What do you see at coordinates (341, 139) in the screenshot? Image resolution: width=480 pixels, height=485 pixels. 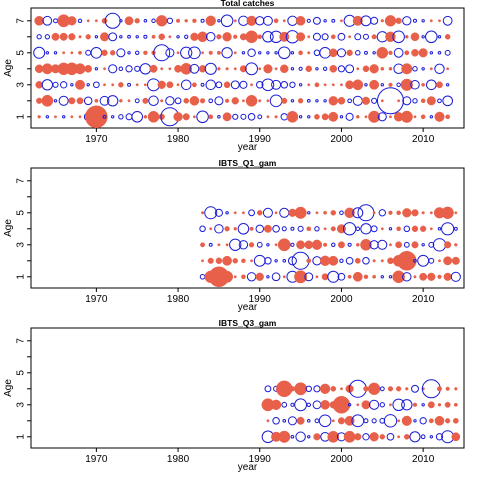 I see `x-tick-label: 2000` at bounding box center [341, 139].